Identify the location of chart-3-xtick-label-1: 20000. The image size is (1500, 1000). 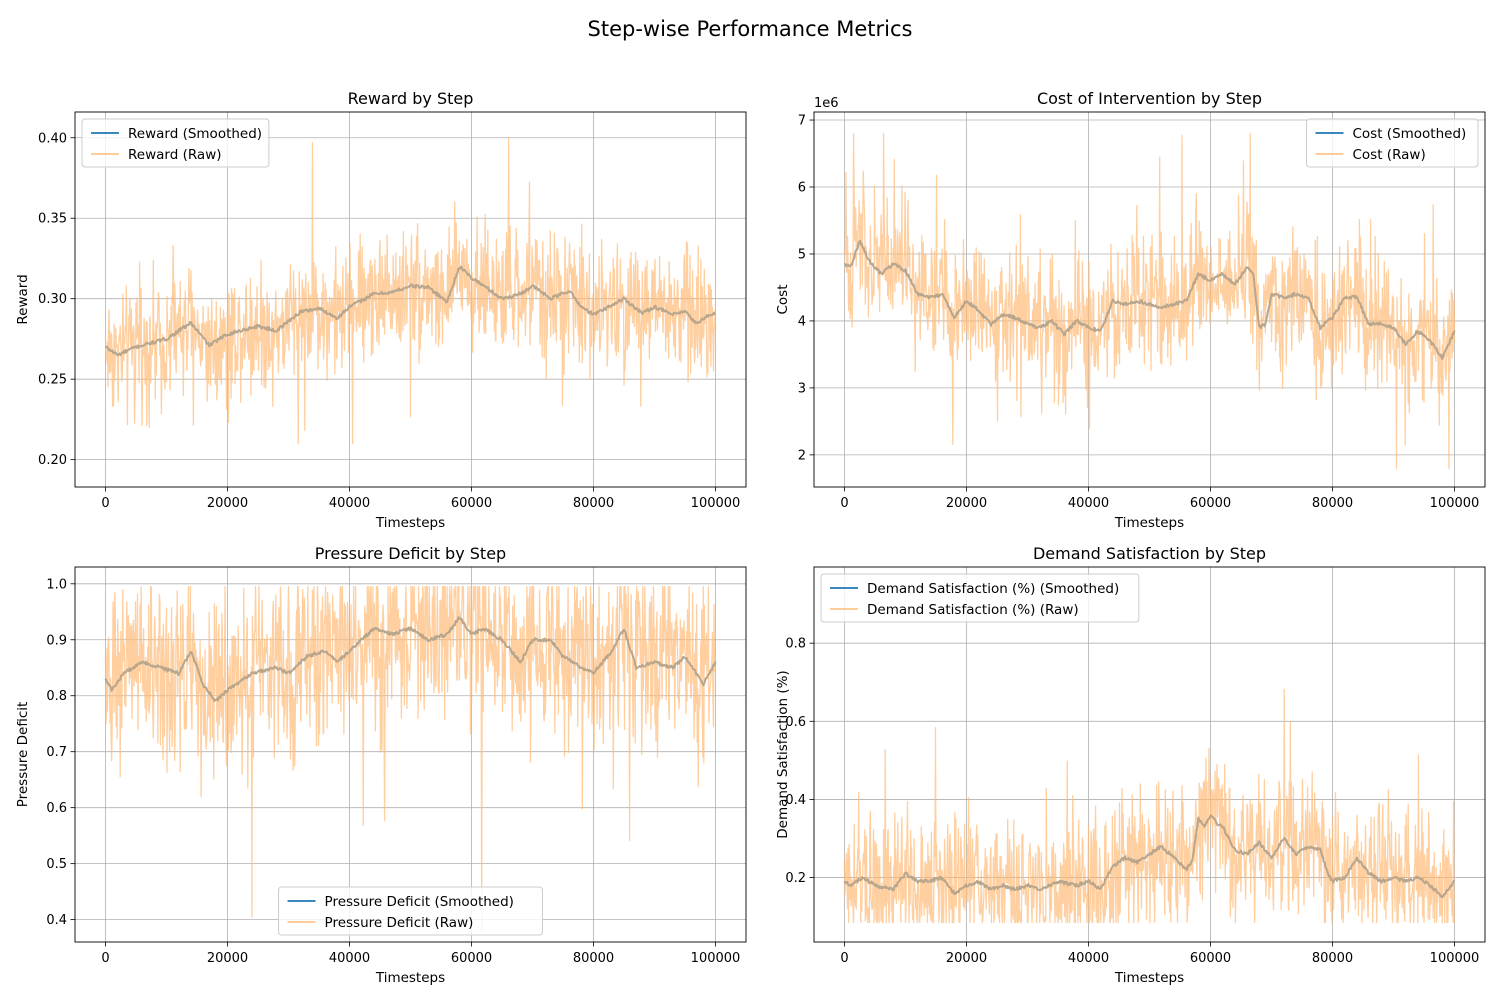
(966, 958).